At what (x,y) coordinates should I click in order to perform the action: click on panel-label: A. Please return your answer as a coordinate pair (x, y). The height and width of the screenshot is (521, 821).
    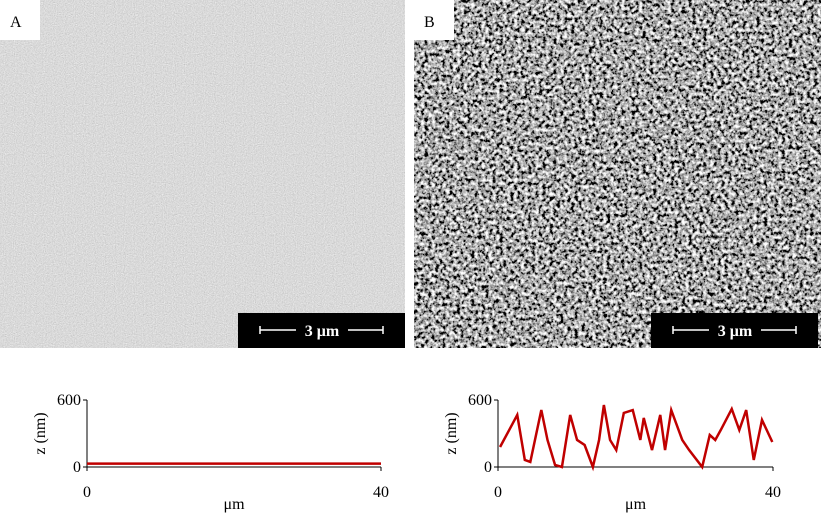
    Looking at the image, I should click on (16, 22).